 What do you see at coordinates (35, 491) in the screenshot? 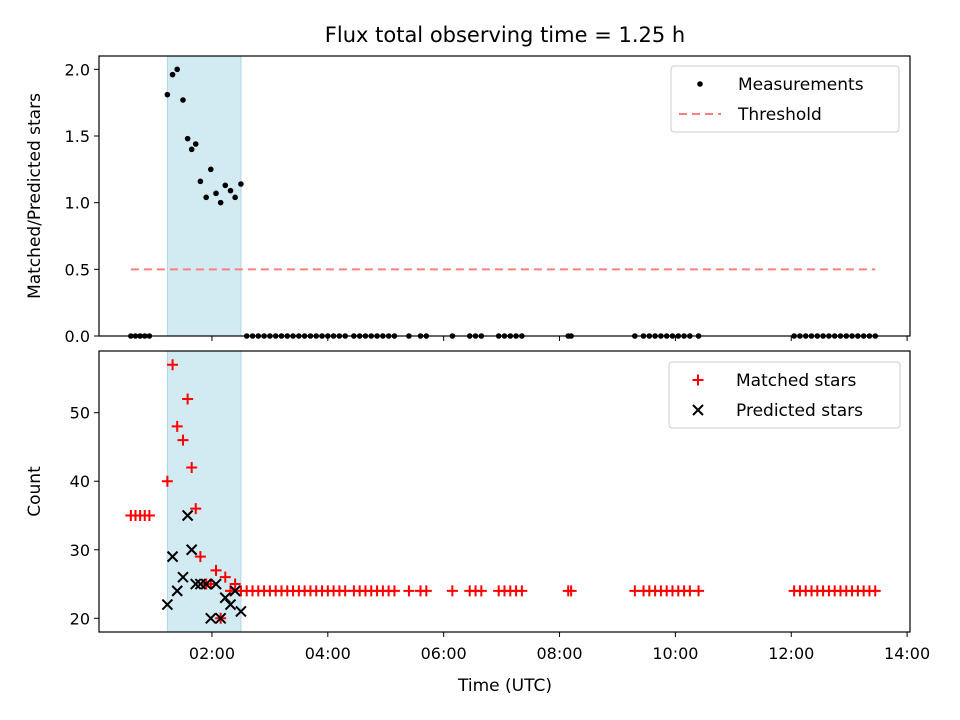
I see `y-axis-label: Count` at bounding box center [35, 491].